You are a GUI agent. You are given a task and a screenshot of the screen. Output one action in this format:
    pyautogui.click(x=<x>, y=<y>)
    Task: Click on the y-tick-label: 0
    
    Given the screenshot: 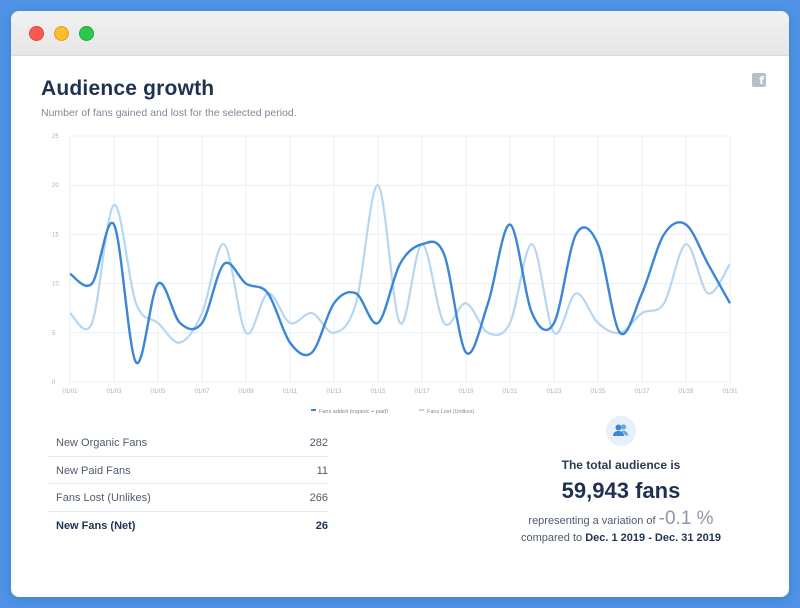 What is the action you would take?
    pyautogui.click(x=54, y=383)
    